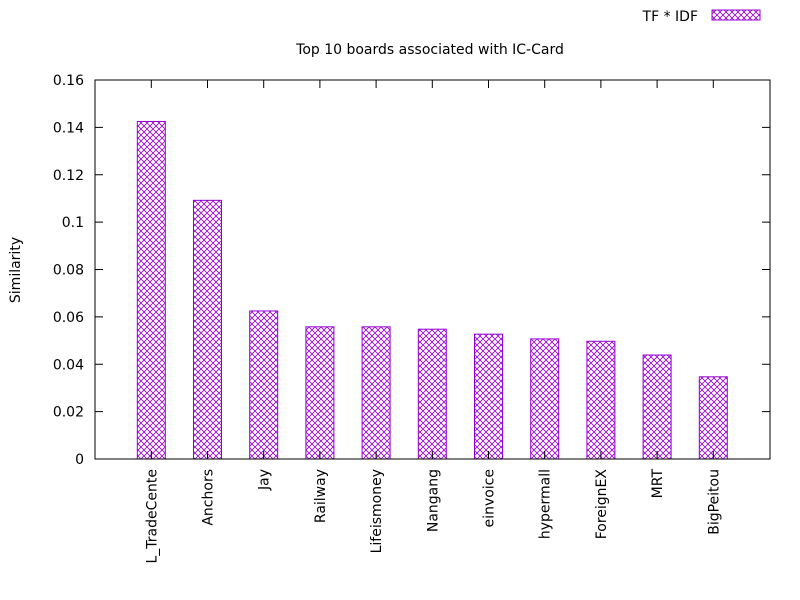 The image size is (800, 600). Describe the element at coordinates (68, 176) in the screenshot. I see `y-tick-label: 0.12` at that location.